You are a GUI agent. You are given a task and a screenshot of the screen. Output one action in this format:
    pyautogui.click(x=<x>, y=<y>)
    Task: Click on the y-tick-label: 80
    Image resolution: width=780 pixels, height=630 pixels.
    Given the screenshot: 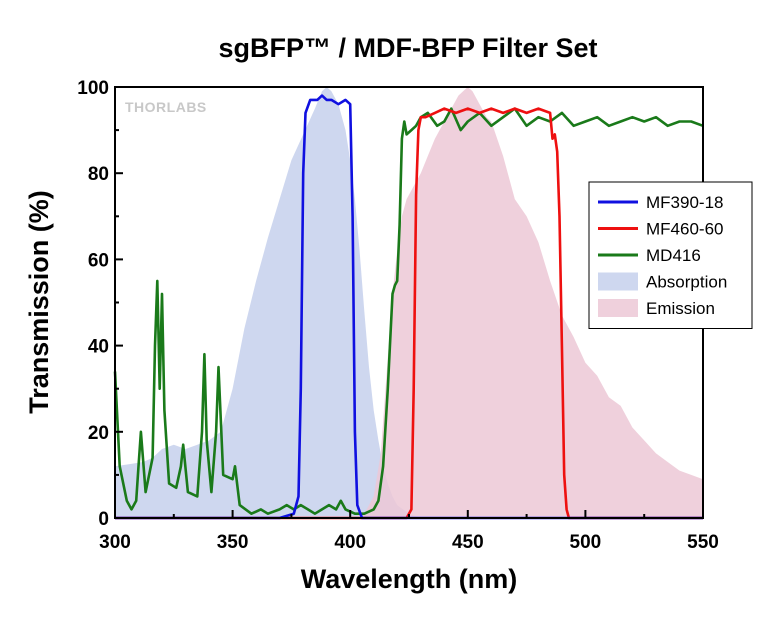 What is the action you would take?
    pyautogui.click(x=98, y=174)
    